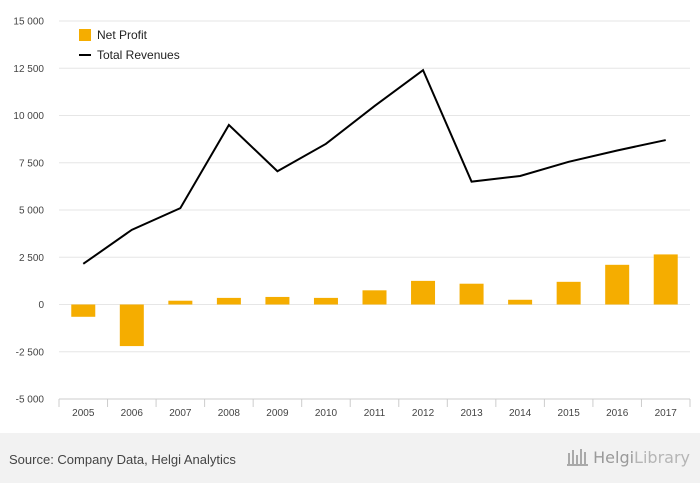 The width and height of the screenshot is (700, 483). I want to click on x-tick-label: 2009, so click(277, 413).